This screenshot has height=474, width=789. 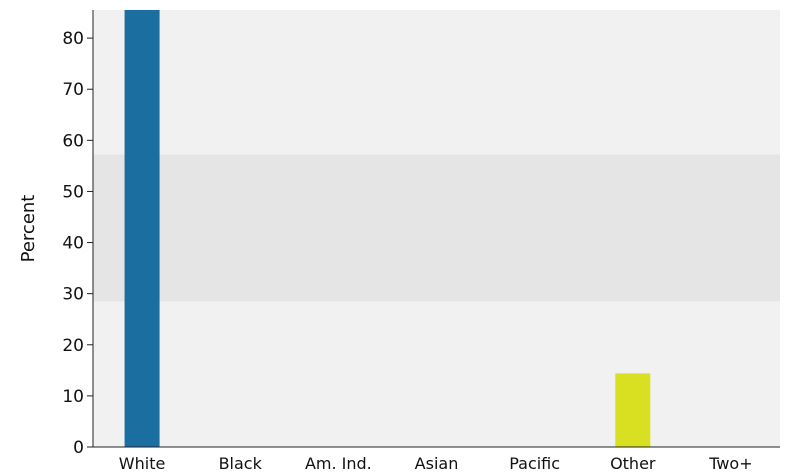 What do you see at coordinates (73, 192) in the screenshot?
I see `y-tick-label: 50` at bounding box center [73, 192].